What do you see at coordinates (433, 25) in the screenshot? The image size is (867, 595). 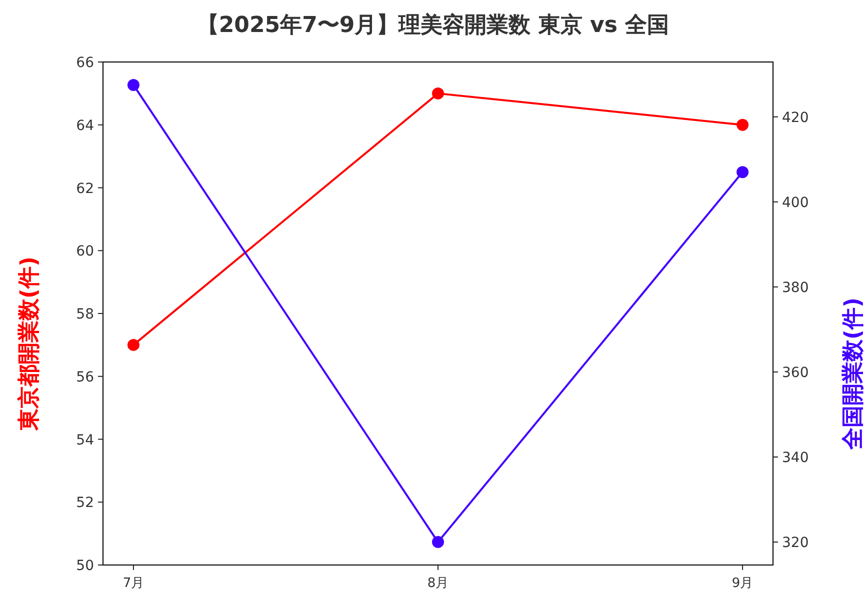 I see `chart-title: 【2025年7〜9月】理美容開業数 東京 vs 全国` at bounding box center [433, 25].